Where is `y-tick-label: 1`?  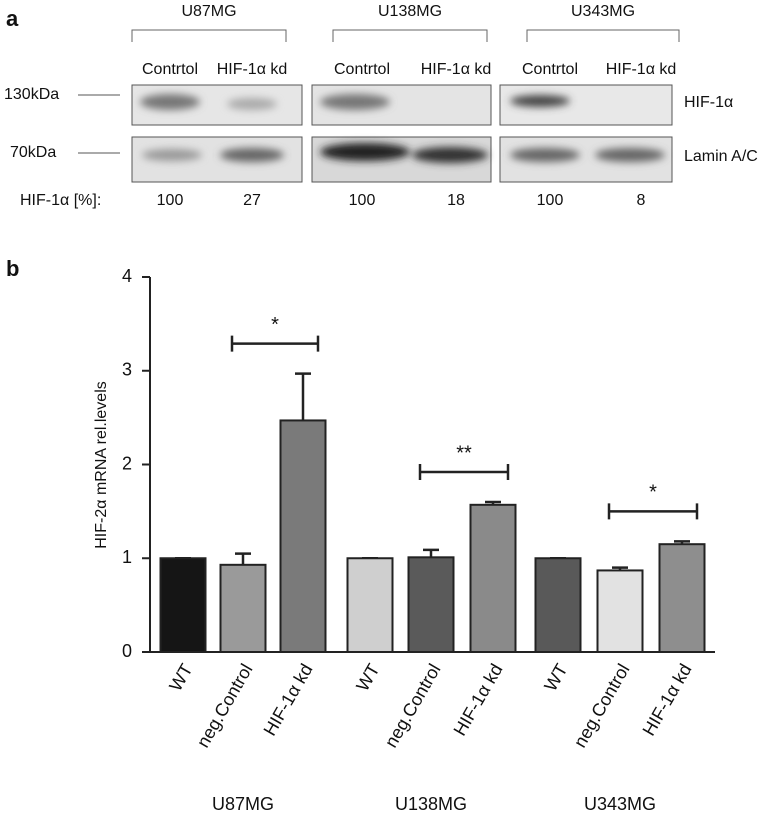
y-tick-label: 1 is located at coordinates (127, 557).